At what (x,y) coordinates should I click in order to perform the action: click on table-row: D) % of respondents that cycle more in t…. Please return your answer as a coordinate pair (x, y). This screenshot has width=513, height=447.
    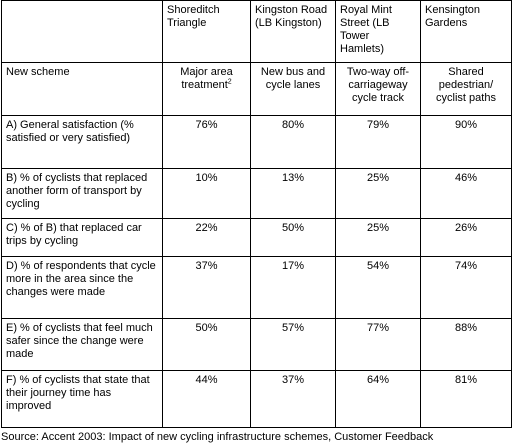
    Looking at the image, I should click on (256, 287).